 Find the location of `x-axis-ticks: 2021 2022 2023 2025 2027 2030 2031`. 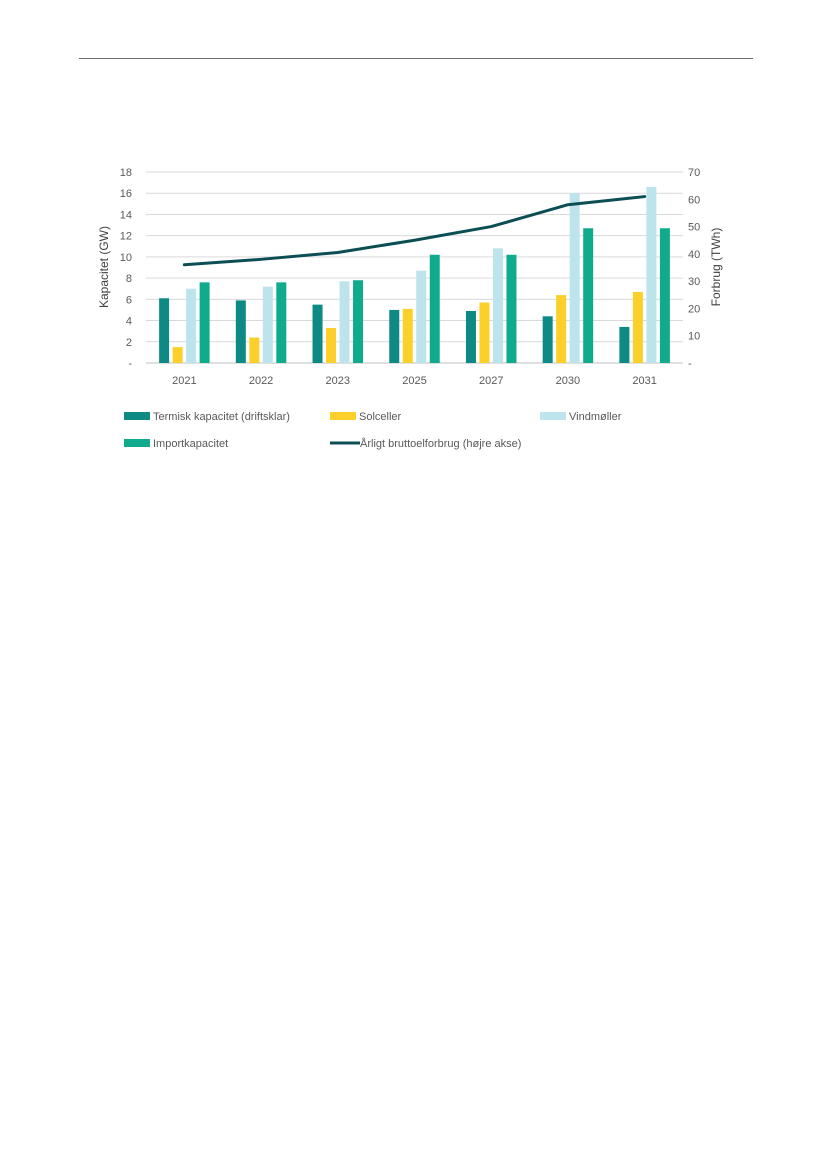

x-axis-ticks: 2021 2022 2023 2025 2027 2030 2031 is located at coordinates (414, 381).